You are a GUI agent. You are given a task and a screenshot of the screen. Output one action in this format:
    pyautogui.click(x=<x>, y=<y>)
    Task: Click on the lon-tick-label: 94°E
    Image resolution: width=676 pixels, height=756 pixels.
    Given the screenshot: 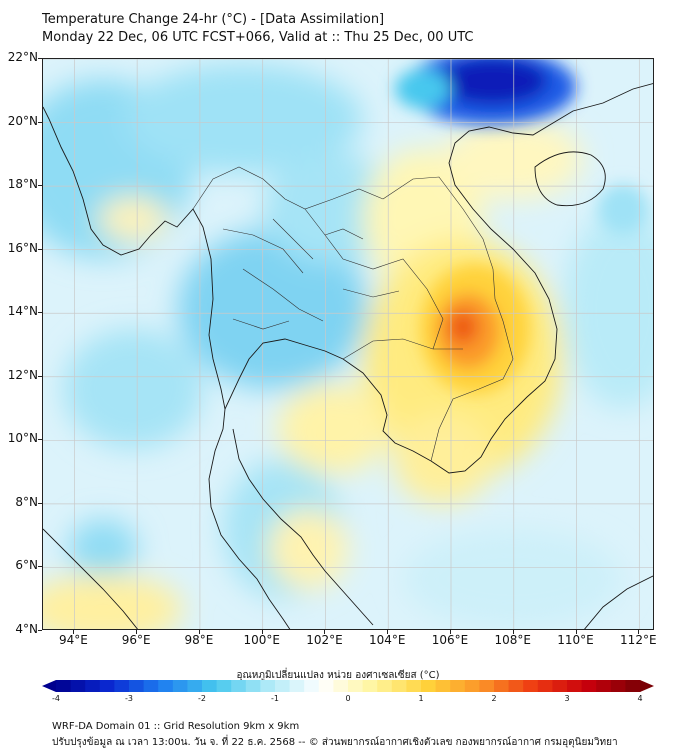 What is the action you would take?
    pyautogui.click(x=73, y=640)
    